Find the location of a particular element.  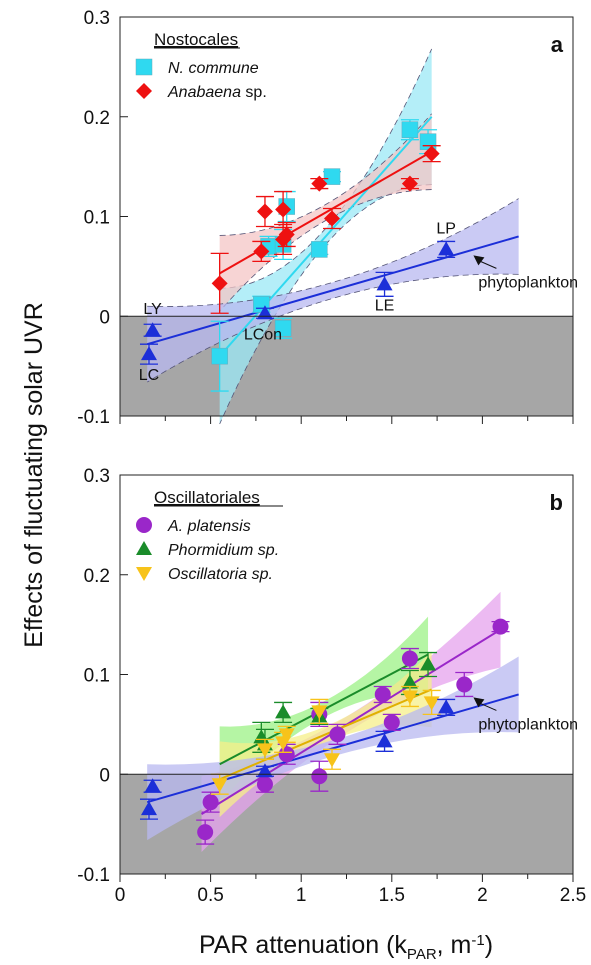

legend-entry-1: Phormidium sp. is located at coordinates (223, 550).